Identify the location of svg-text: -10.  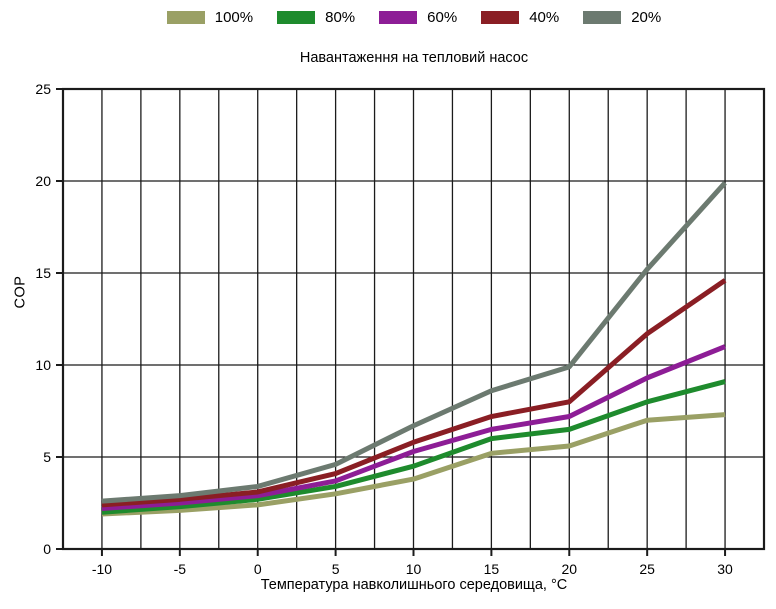
(102, 569).